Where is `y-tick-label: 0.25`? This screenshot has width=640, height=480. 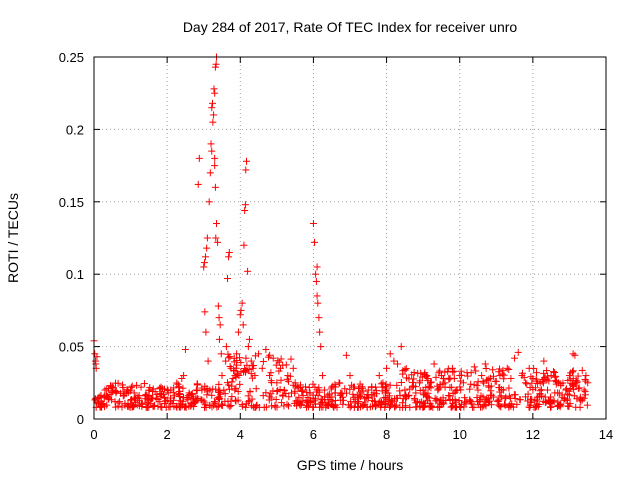
y-tick-label: 0.25 is located at coordinates (71, 57).